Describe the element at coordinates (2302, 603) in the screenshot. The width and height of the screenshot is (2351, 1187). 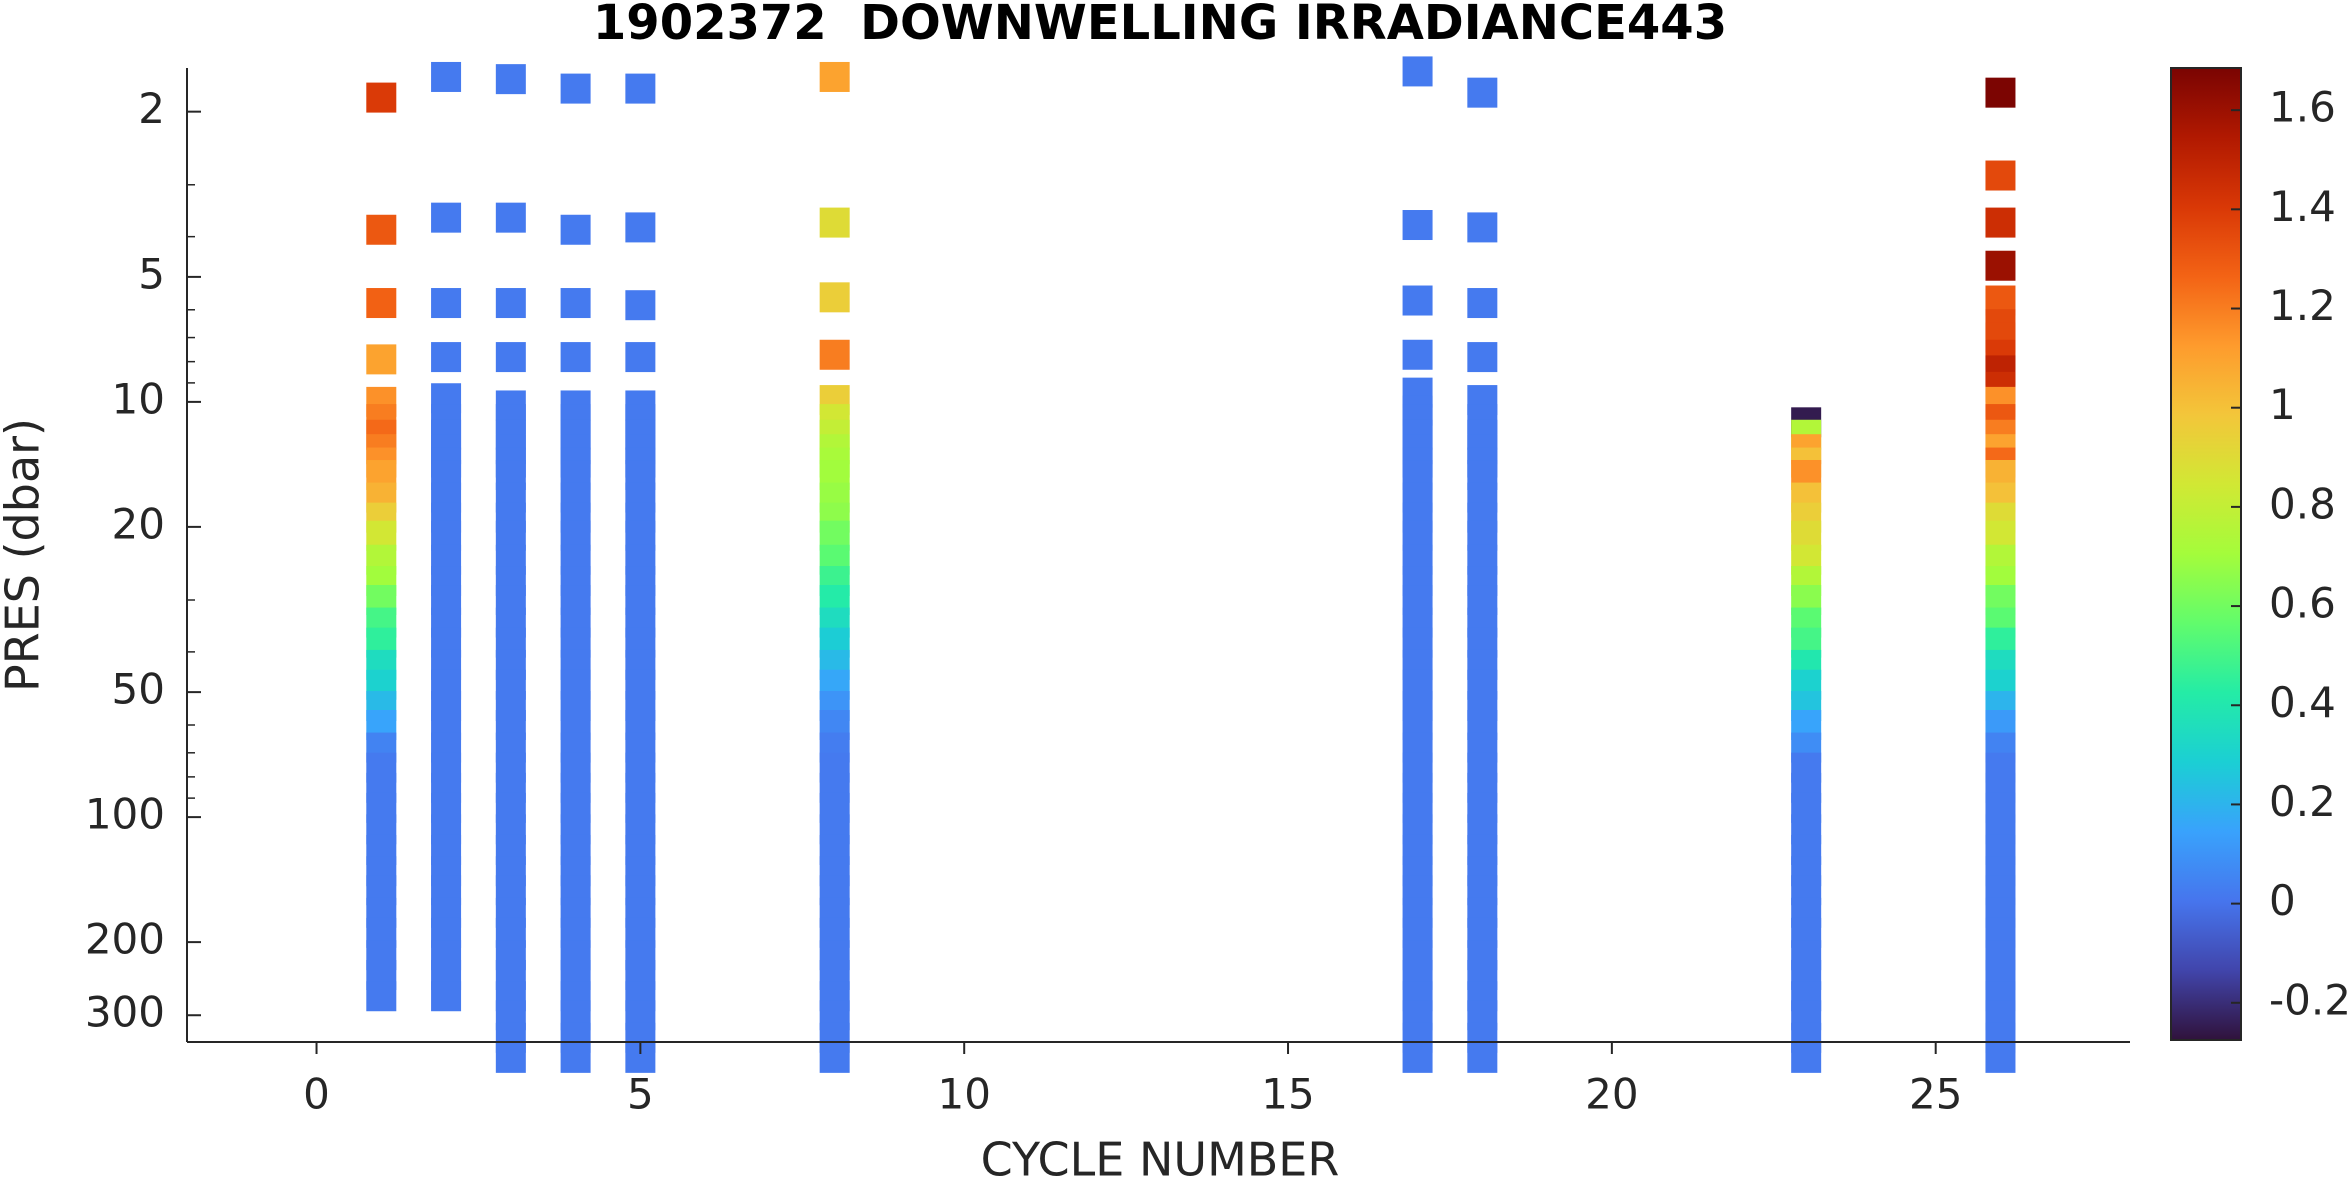
I see `colorbar-tick-label: 0.6` at that location.